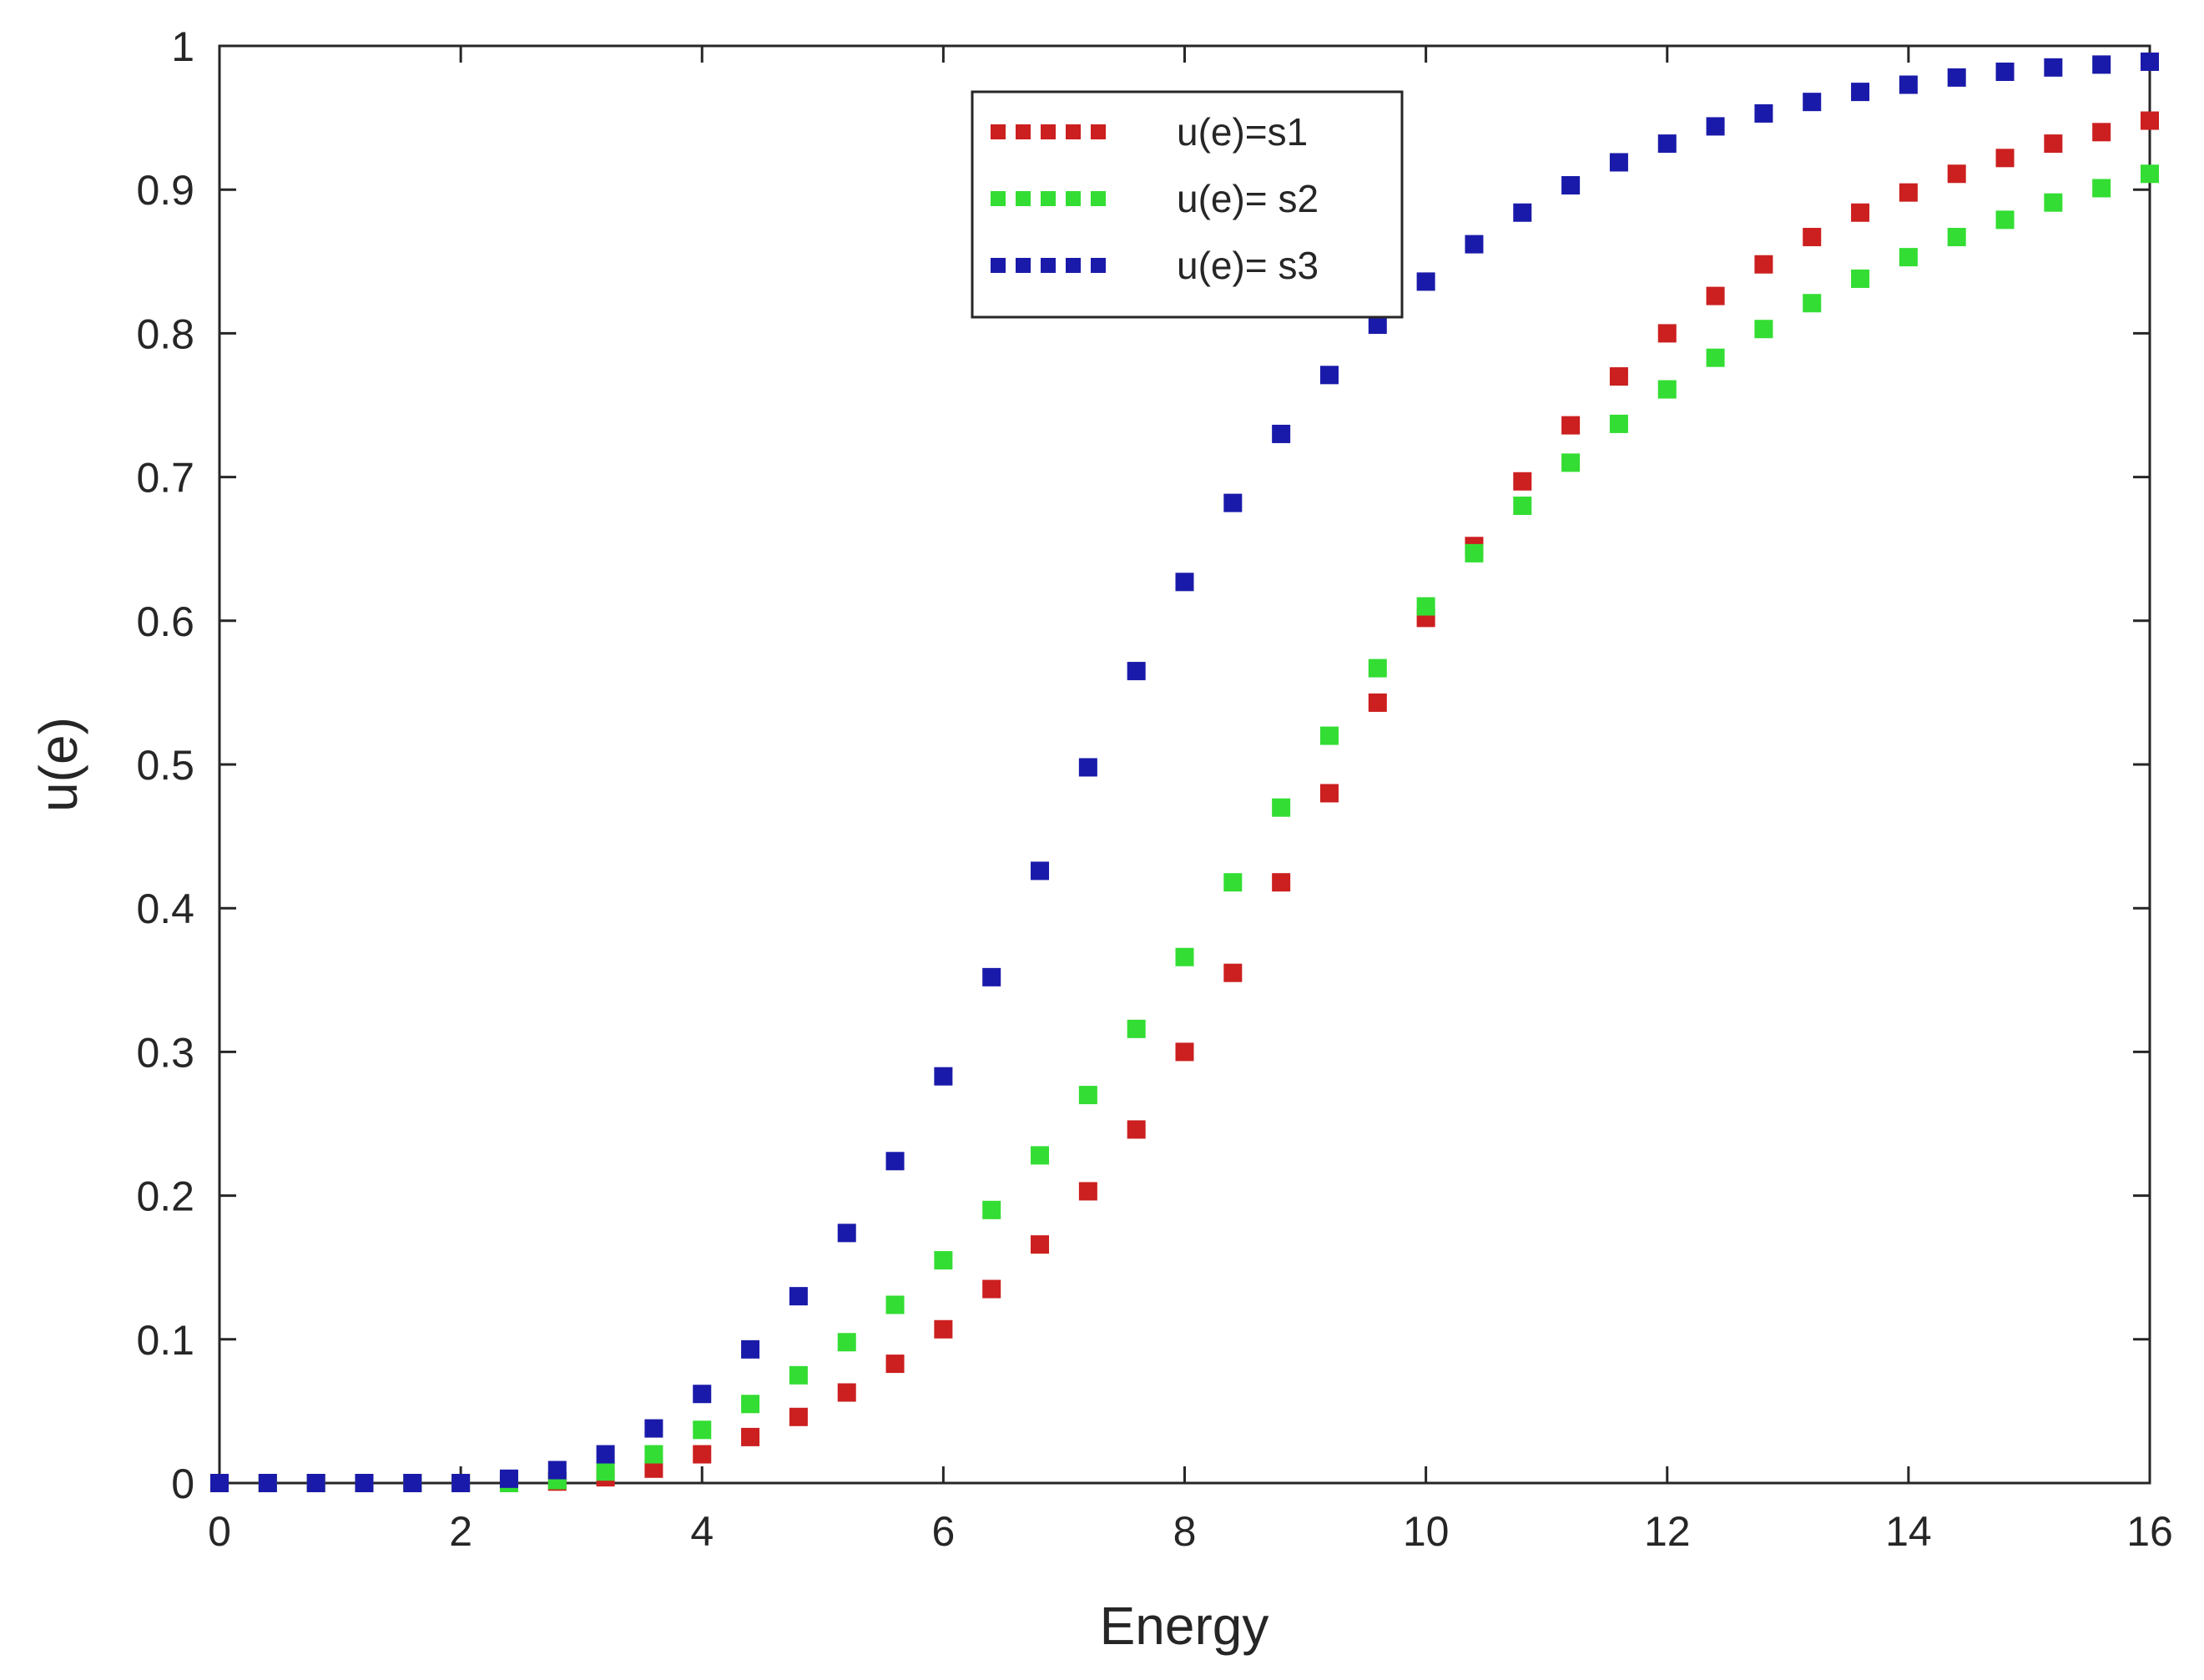 The width and height of the screenshot is (2204, 1680). I want to click on y-tick-label: 0.9, so click(165, 190).